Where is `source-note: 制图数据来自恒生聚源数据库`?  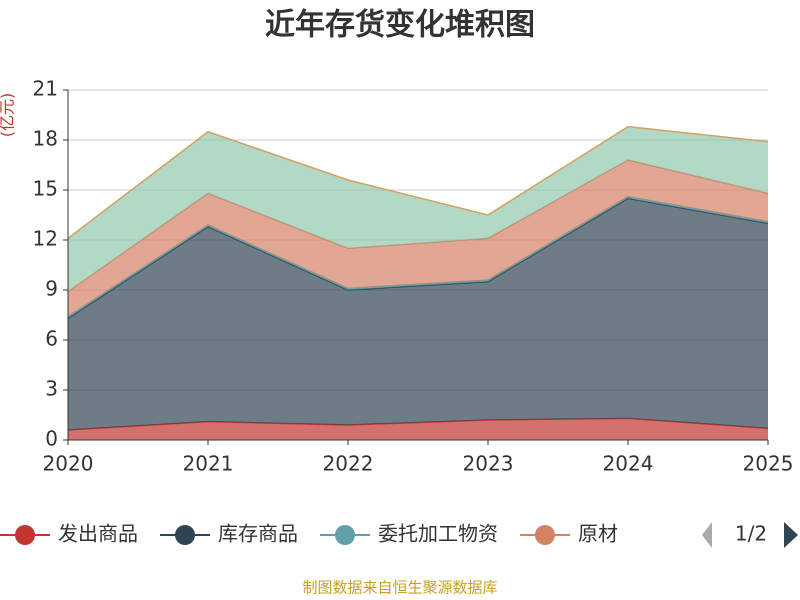
source-note: 制图数据来自恒生聚源数据库 is located at coordinates (399, 588).